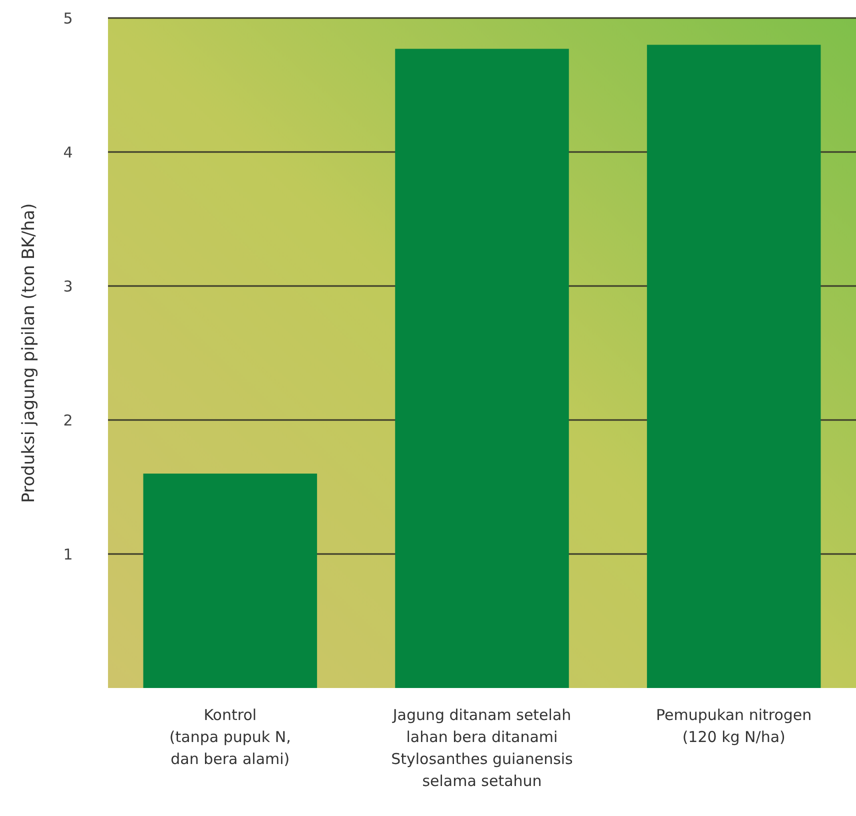  I want to click on y-tick-label: 4, so click(68, 152).